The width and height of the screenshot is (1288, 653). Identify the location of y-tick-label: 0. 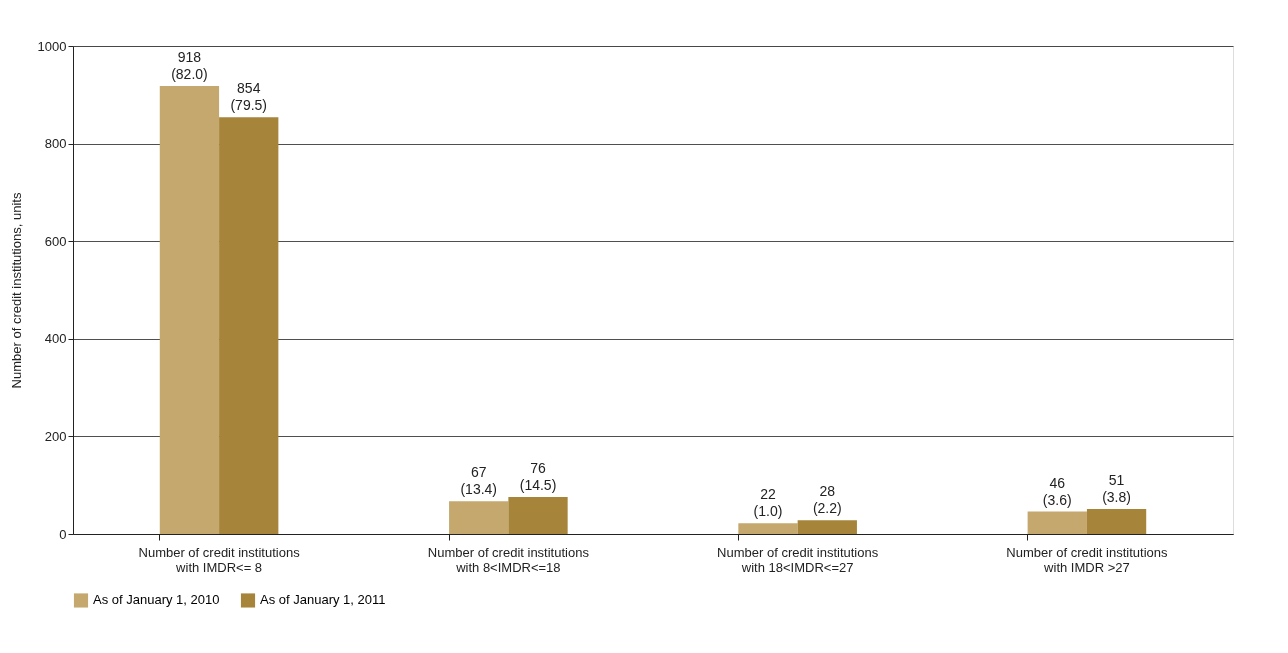
(63, 534).